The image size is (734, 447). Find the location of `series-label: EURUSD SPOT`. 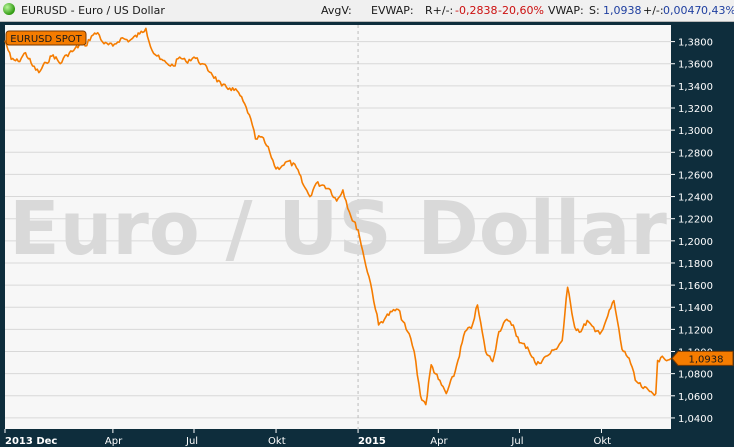

series-label: EURUSD SPOT is located at coordinates (46, 39).